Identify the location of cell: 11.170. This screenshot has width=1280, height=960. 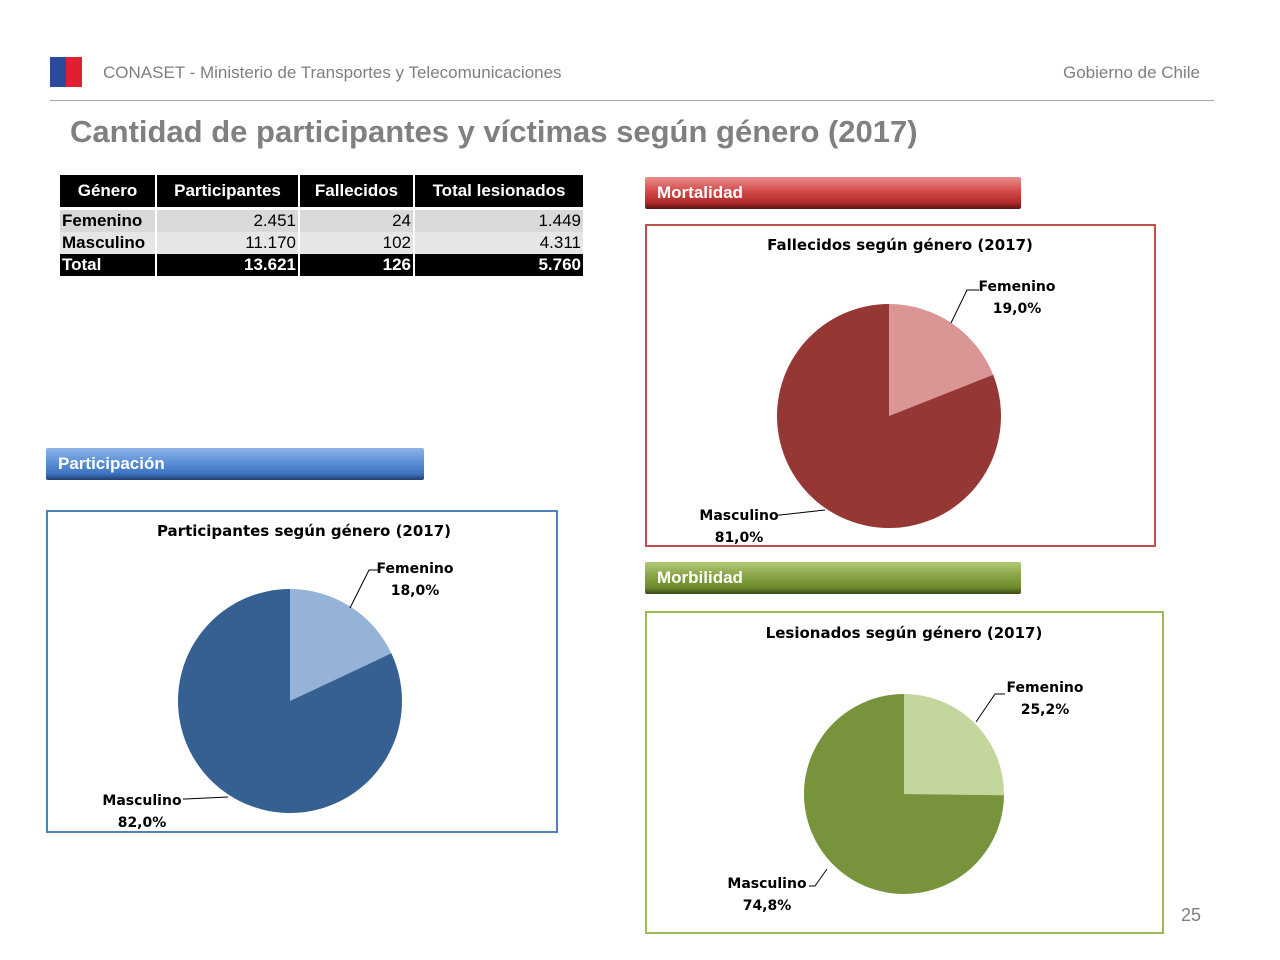
(228, 243).